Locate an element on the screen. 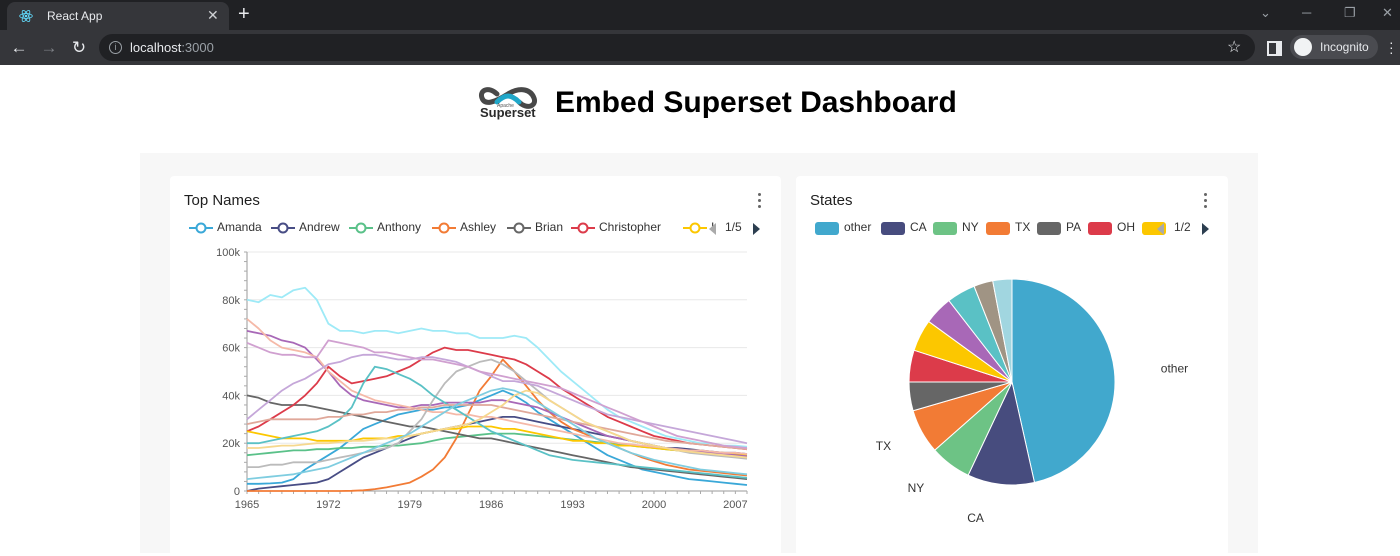 The height and width of the screenshot is (556, 1400). legend-label: NY is located at coordinates (970, 227).